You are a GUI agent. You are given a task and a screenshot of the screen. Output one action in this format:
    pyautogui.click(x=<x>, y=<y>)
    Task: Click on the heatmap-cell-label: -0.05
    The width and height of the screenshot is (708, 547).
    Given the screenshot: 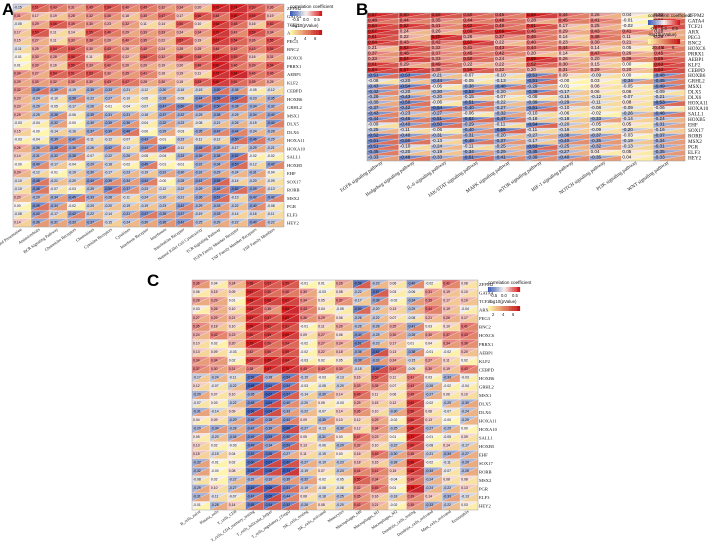 What is the action you would take?
    pyautogui.click(x=54, y=107)
    